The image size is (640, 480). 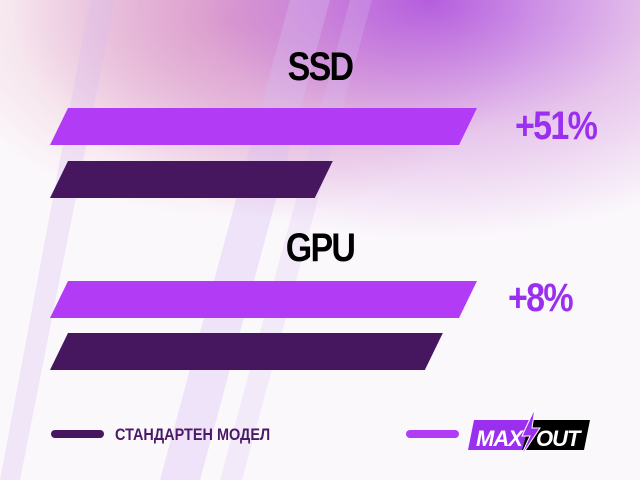 What do you see at coordinates (556, 126) in the screenshot?
I see `improvement-label-ssd: +51%` at bounding box center [556, 126].